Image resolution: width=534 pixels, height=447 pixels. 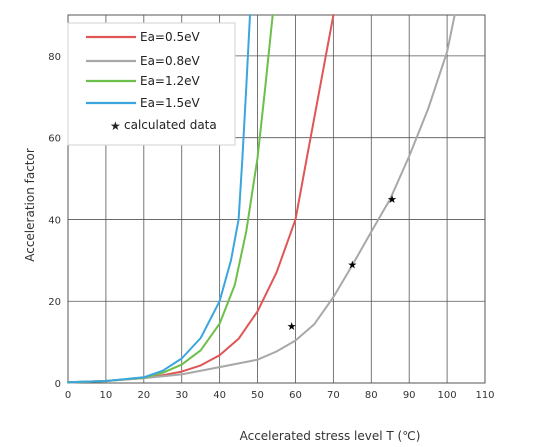 What do you see at coordinates (392, 199) in the screenshot?
I see `calculated-data-point-2: ★` at bounding box center [392, 199].